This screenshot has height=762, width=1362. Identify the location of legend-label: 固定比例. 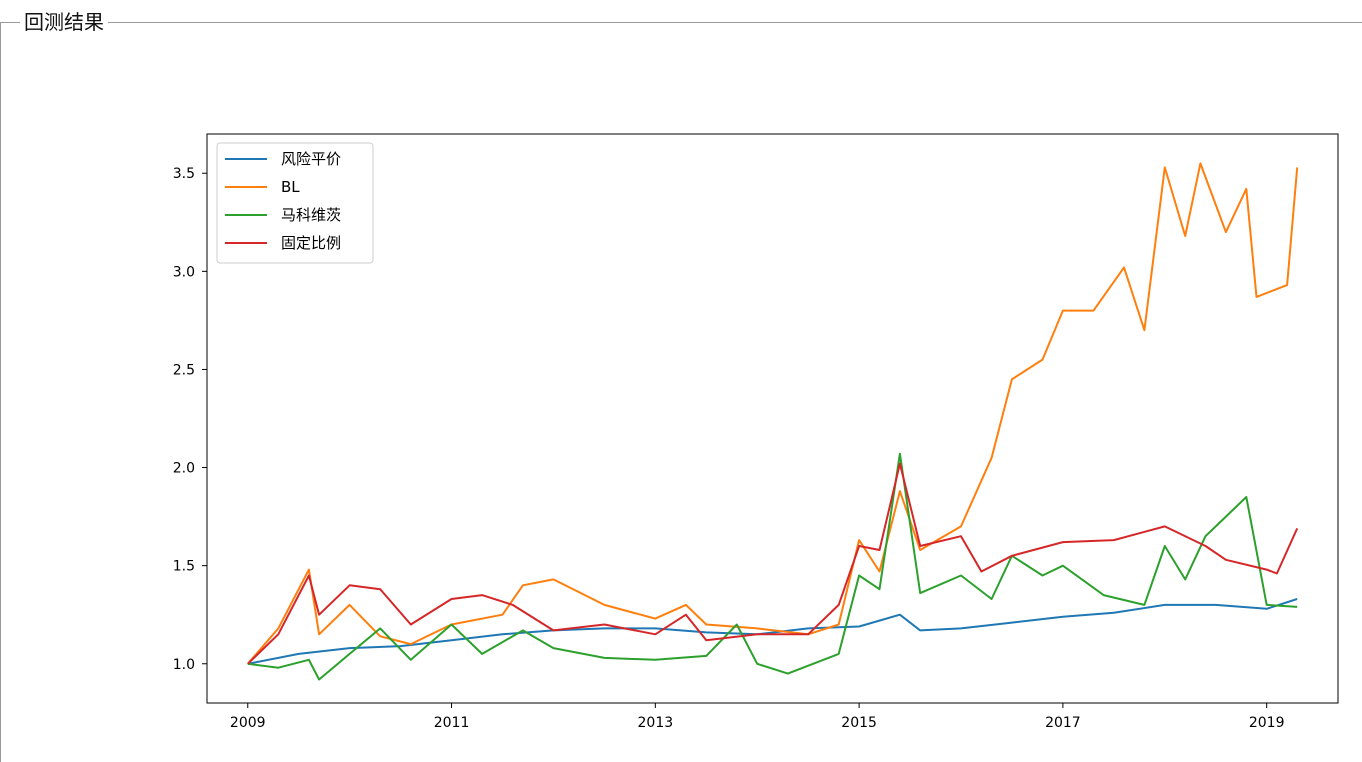
(311, 243).